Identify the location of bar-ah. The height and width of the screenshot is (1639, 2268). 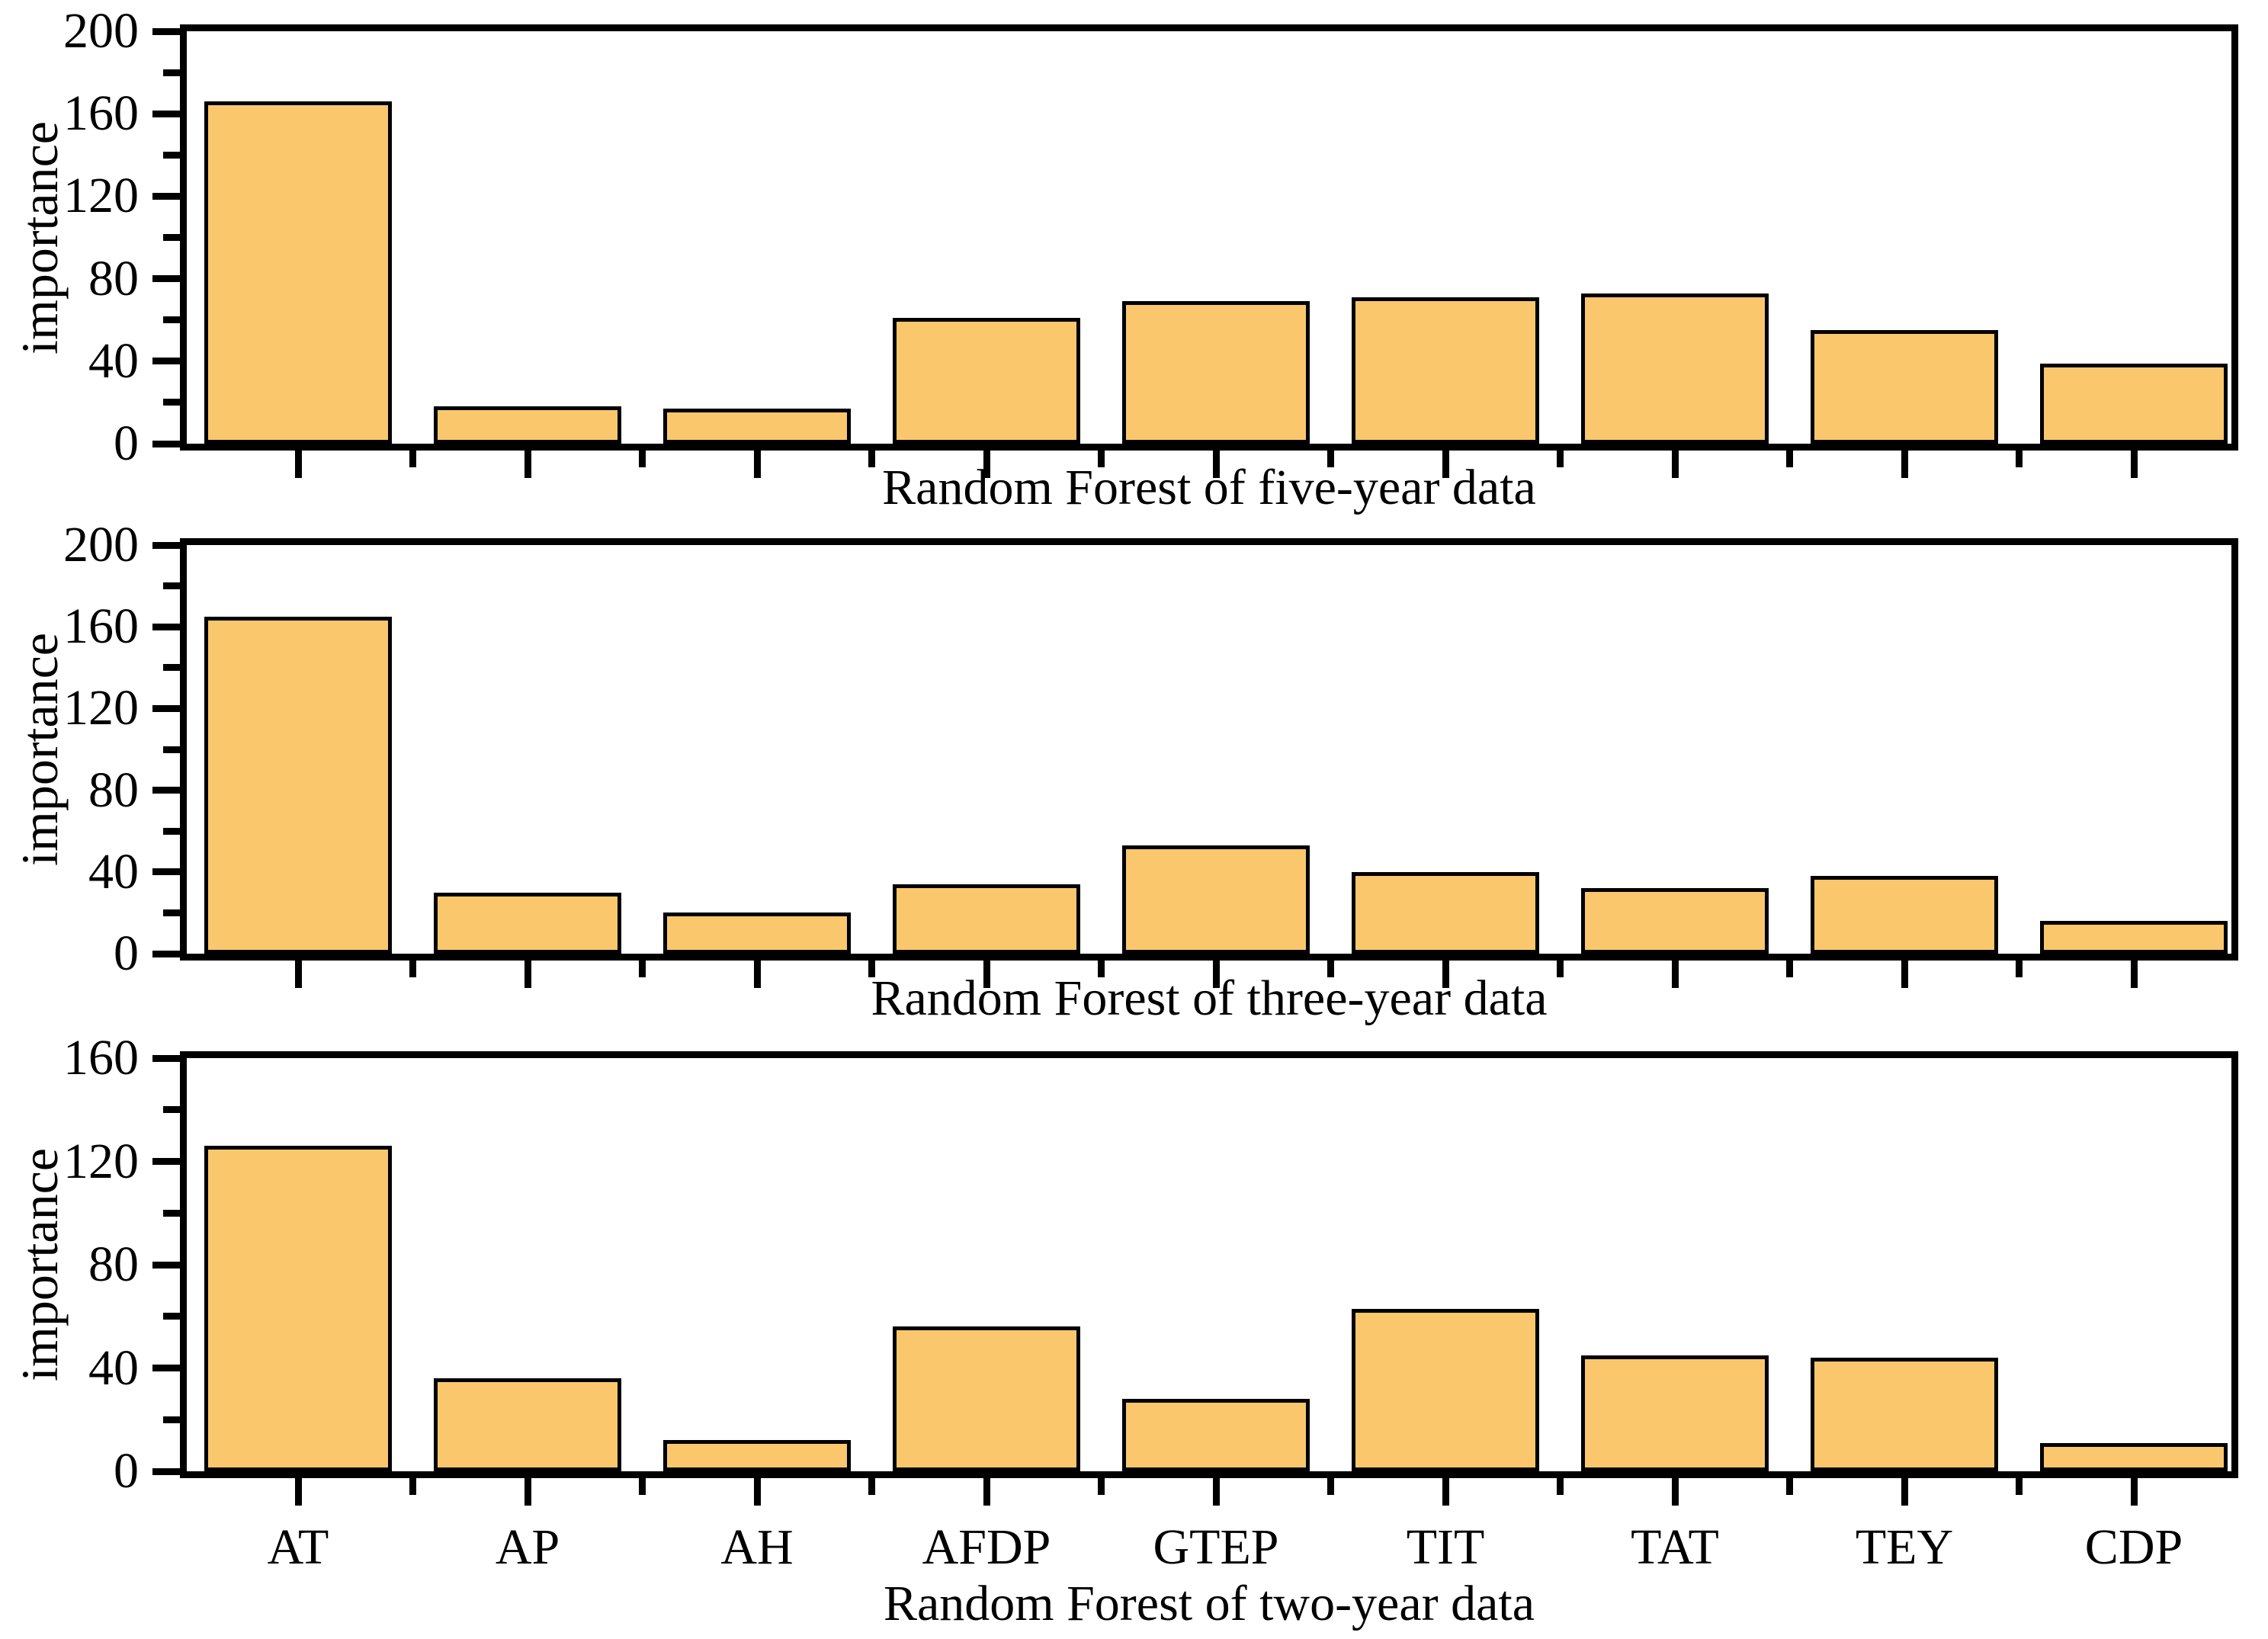
(757, 933).